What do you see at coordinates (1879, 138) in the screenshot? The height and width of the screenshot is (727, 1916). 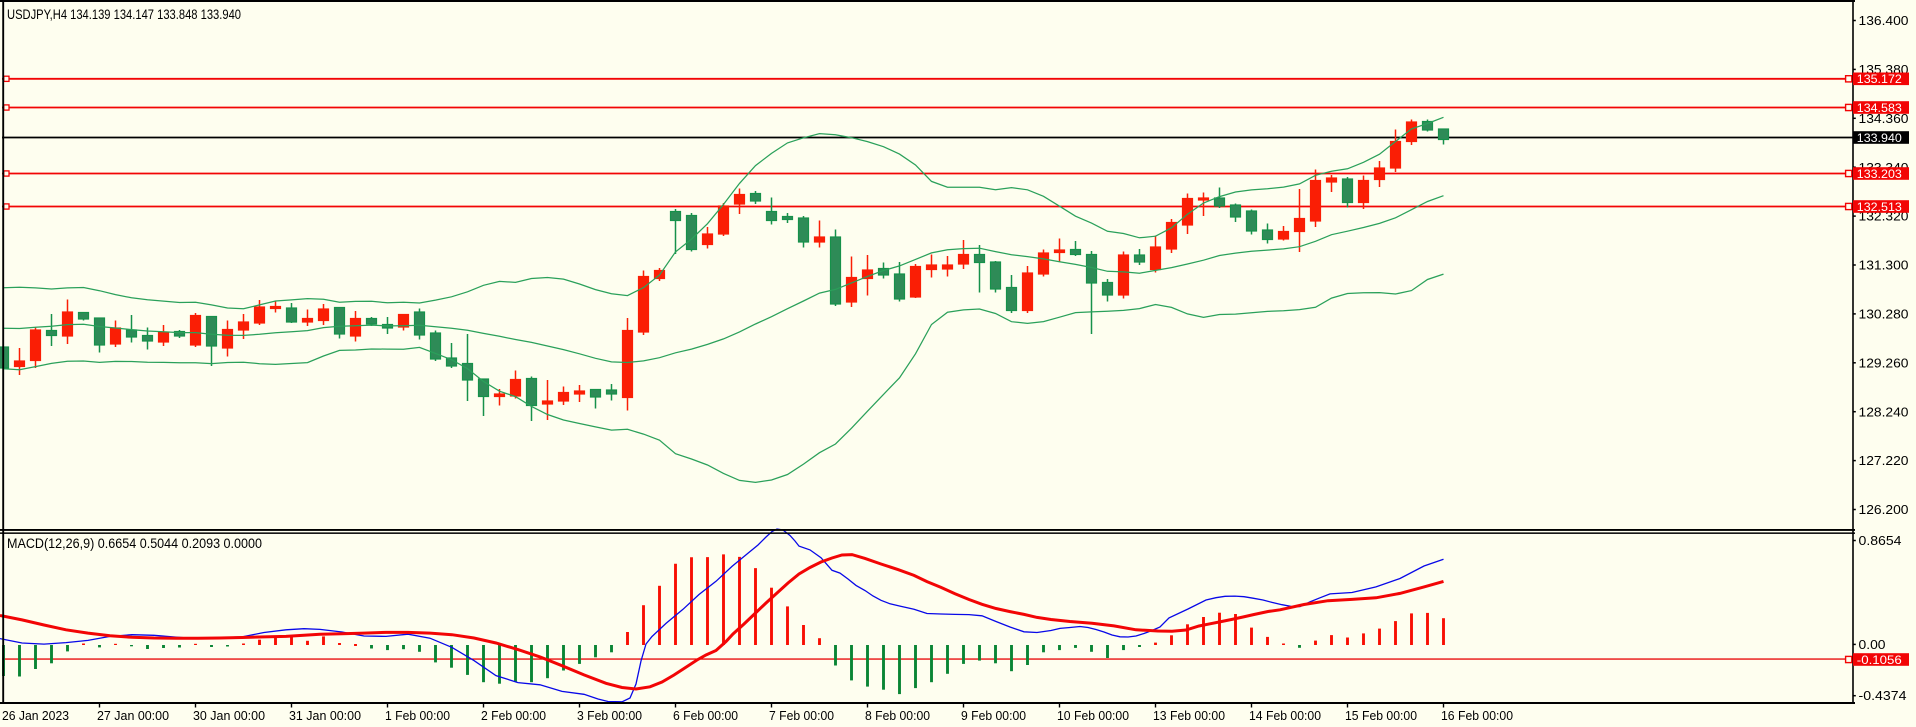 I see `svg-text: 133.940` at bounding box center [1879, 138].